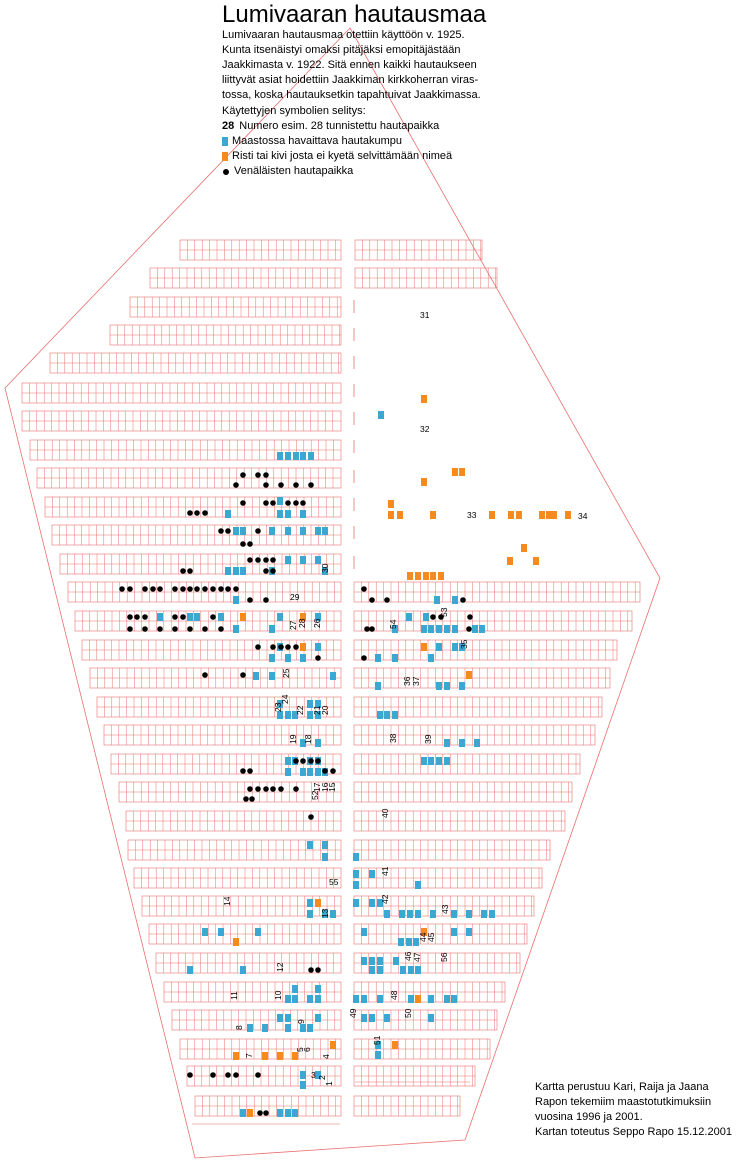 The height and width of the screenshot is (1162, 753). What do you see at coordinates (234, 995) in the screenshot?
I see `grave-number-label: 11` at bounding box center [234, 995].